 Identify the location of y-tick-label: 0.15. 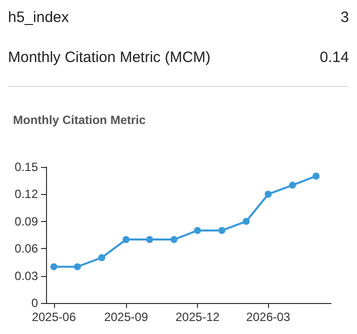
(26, 167).